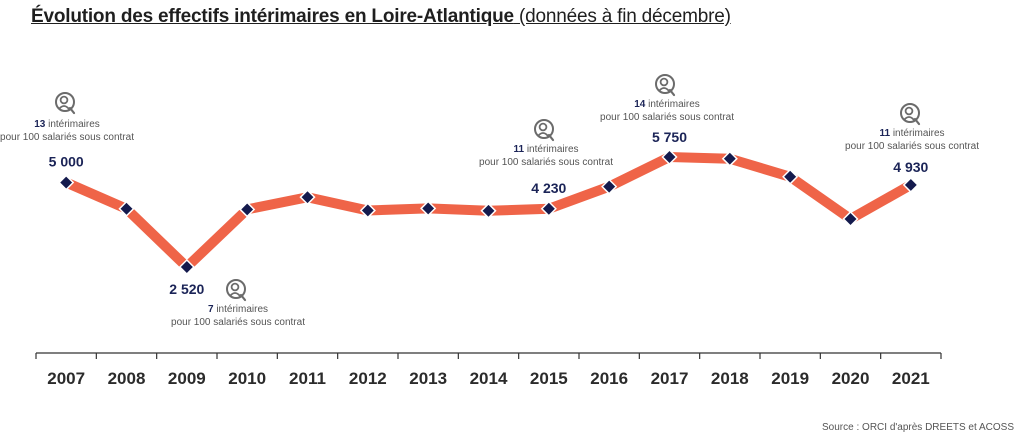  Describe the element at coordinates (790, 378) in the screenshot. I see `x-tick-label: 2019` at that location.